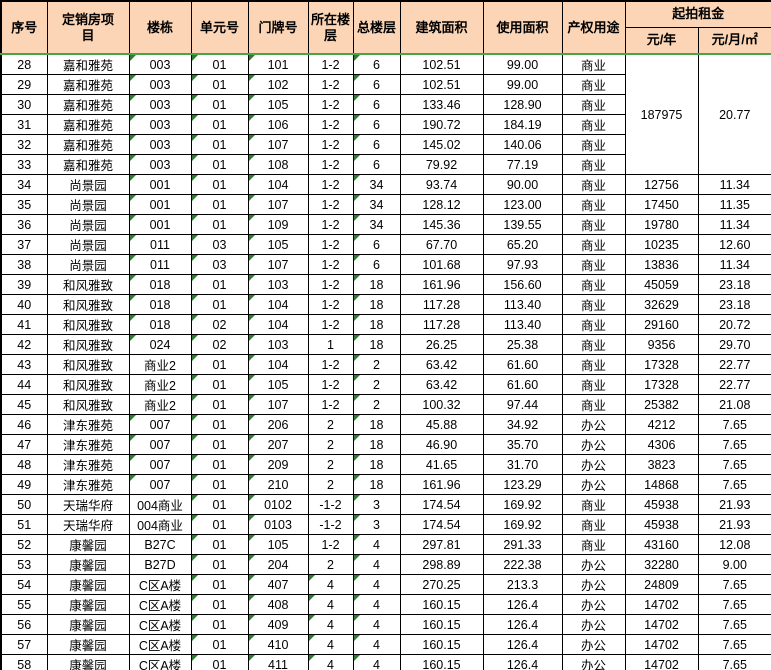 The image size is (771, 670). What do you see at coordinates (522, 64) in the screenshot?
I see `cell-use-area: 99.00` at bounding box center [522, 64].